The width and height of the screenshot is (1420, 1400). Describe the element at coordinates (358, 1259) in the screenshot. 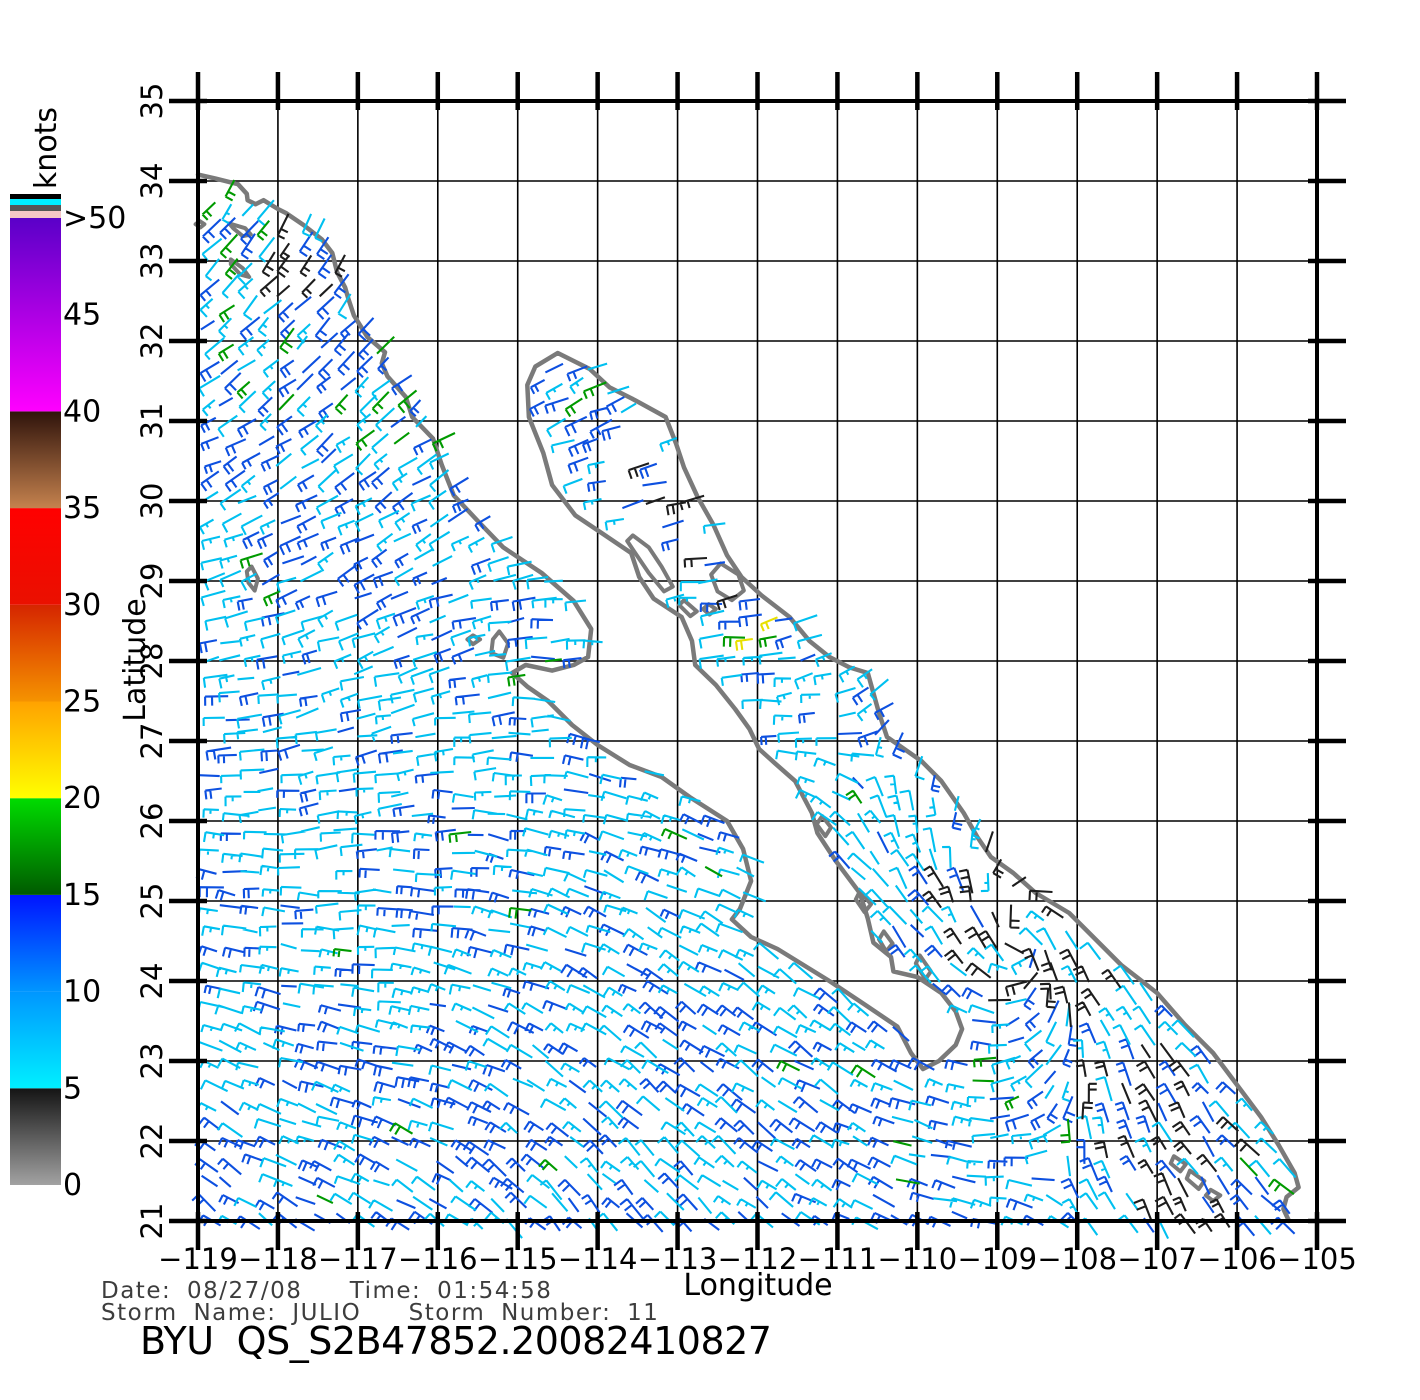

I see `x-tick-label: −117` at that location.